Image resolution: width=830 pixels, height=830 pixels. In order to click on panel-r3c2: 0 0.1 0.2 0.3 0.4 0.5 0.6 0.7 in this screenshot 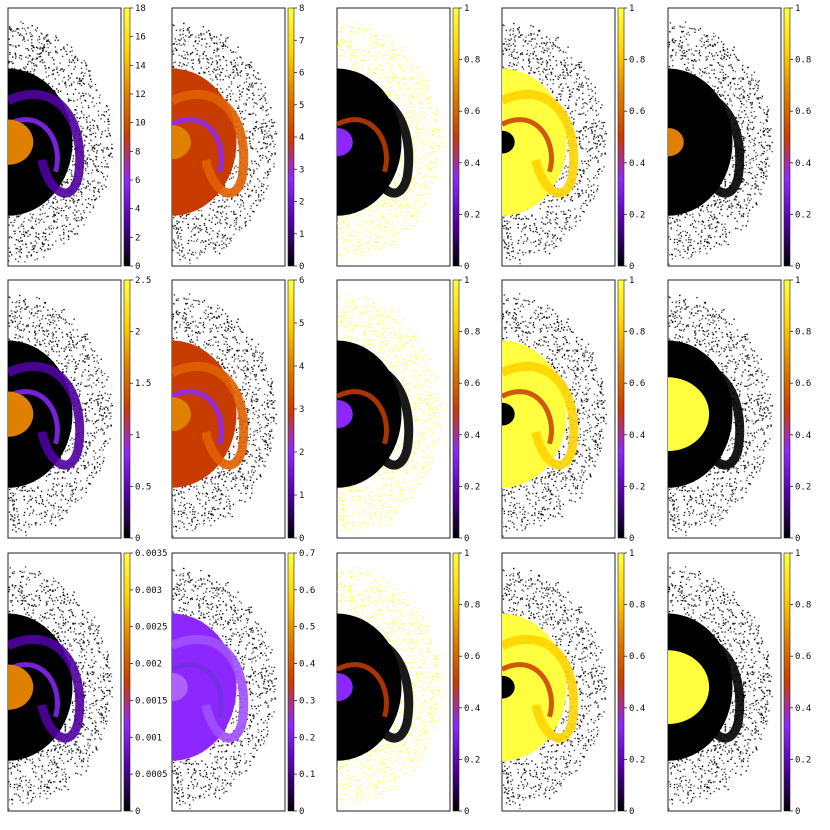, I will do `click(243, 683)`.